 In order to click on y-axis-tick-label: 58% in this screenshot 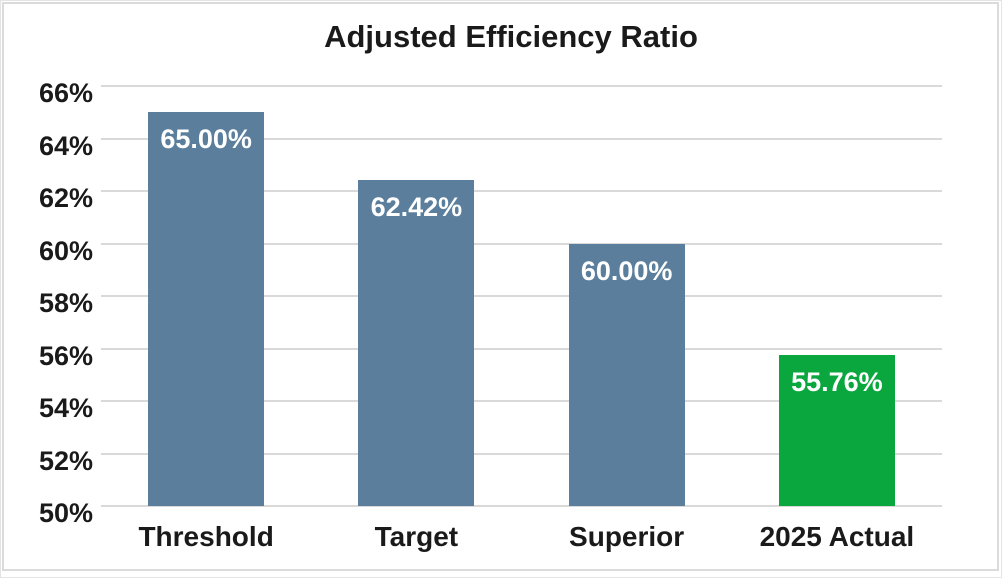, I will do `click(65, 303)`.